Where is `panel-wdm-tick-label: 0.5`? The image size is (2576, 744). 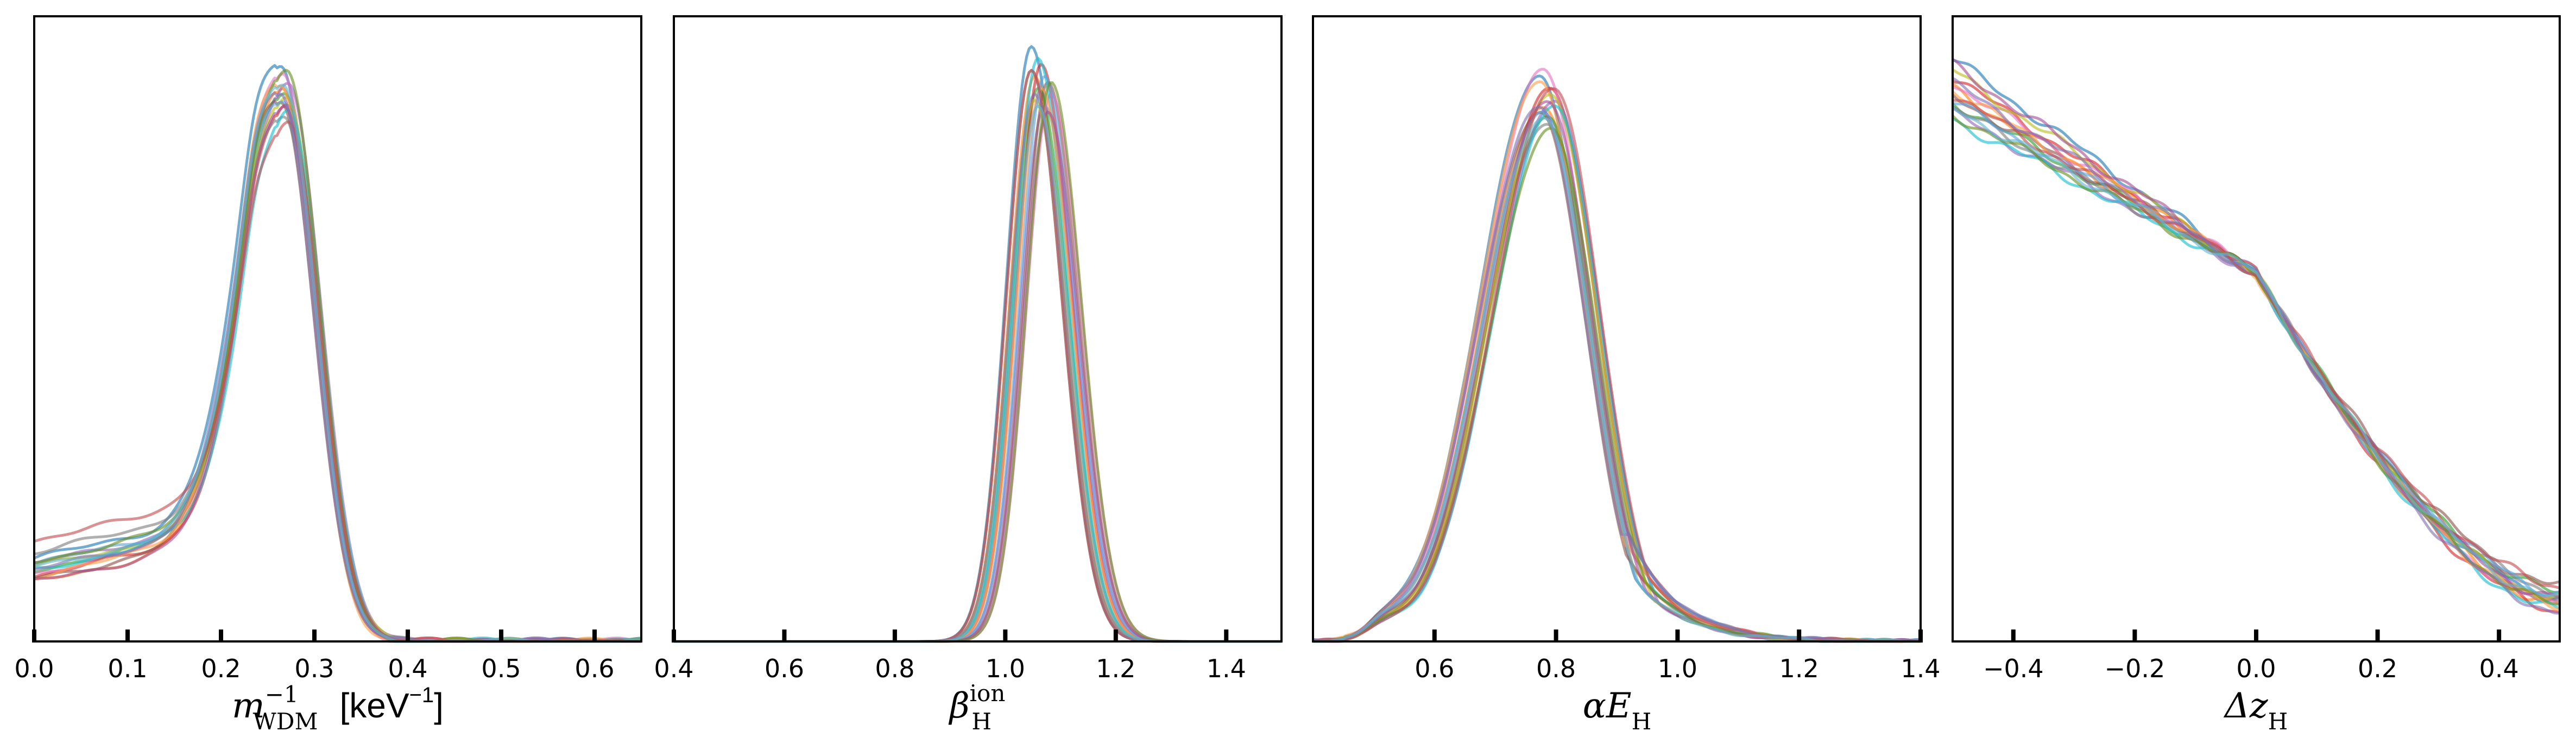 panel-wdm-tick-label: 0.5 is located at coordinates (501, 669).